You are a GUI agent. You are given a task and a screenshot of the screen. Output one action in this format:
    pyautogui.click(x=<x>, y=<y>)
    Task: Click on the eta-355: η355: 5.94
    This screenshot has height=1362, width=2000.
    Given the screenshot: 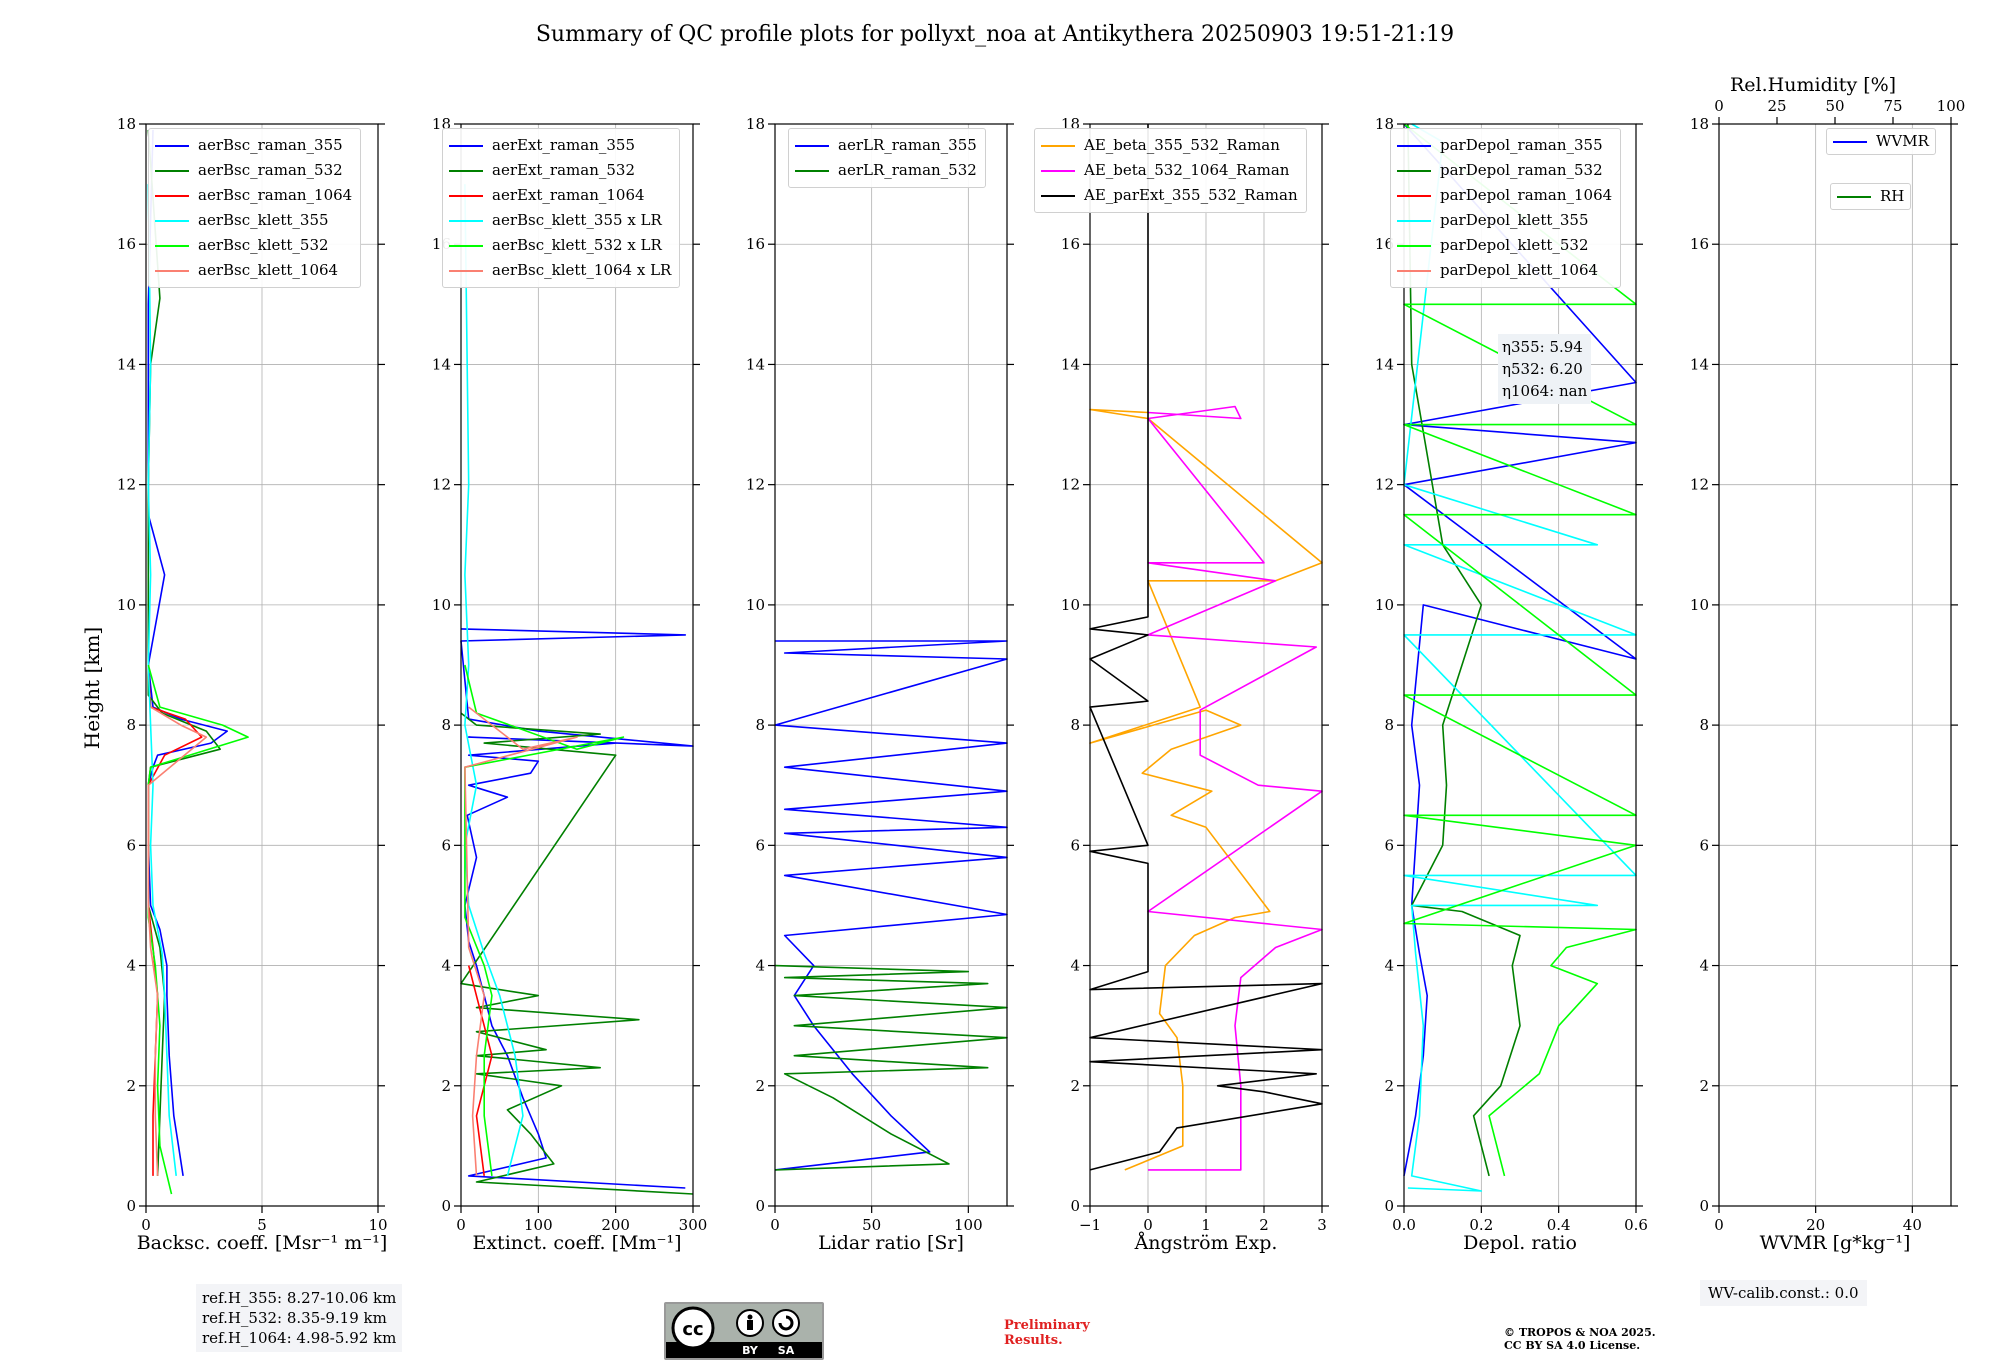 What is the action you would take?
    pyautogui.click(x=1542, y=347)
    